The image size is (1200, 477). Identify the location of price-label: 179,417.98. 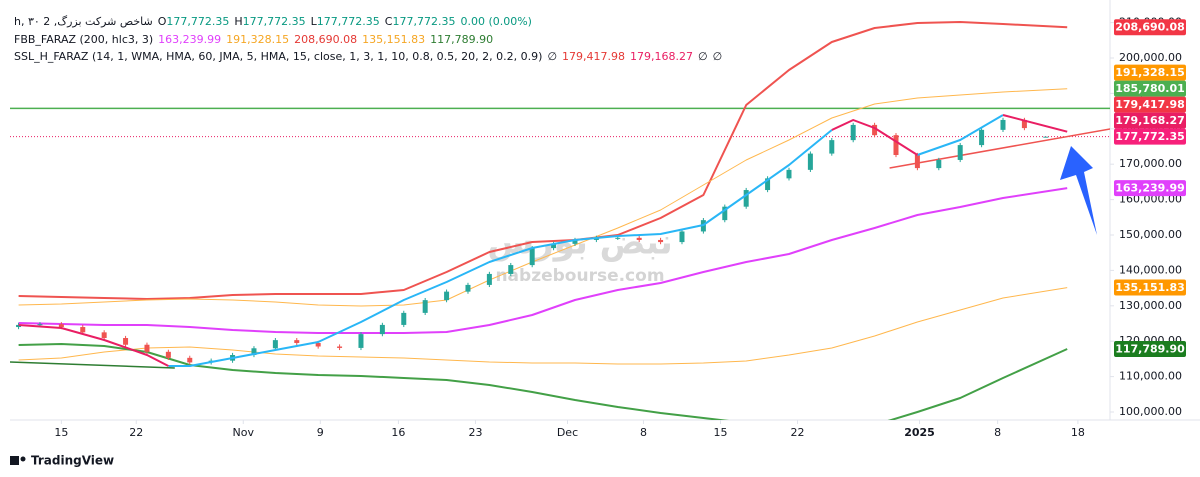
(1150, 104).